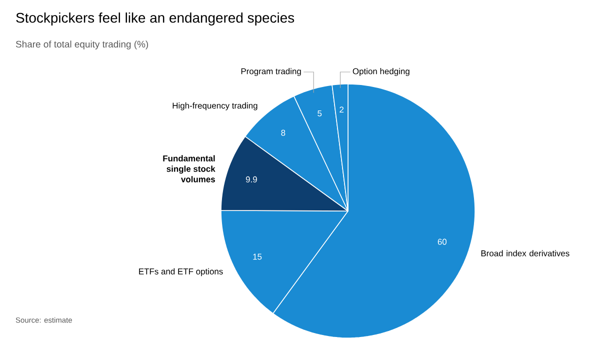 This screenshot has height=341, width=605. Describe the element at coordinates (283, 133) in the screenshot. I see `data-label: 8` at that location.